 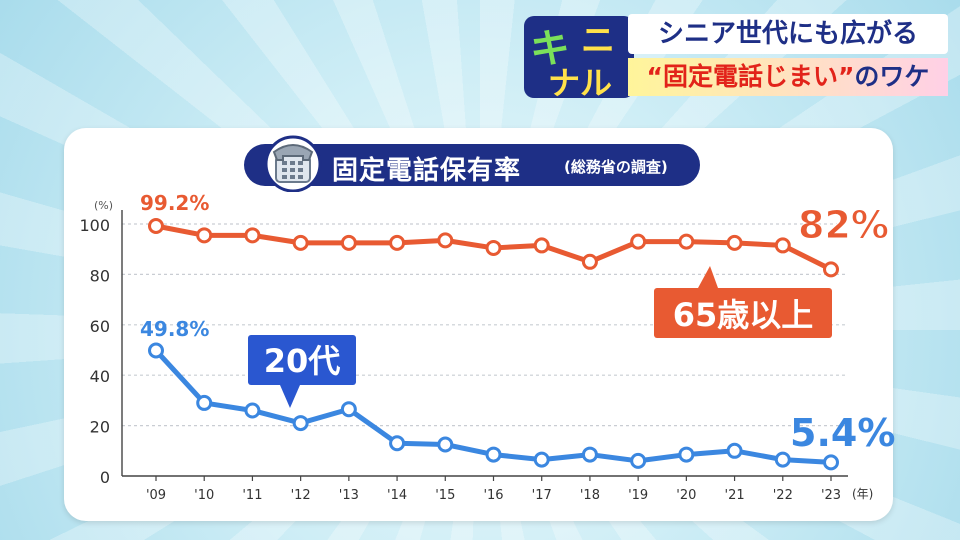 I want to click on x-tick-label: '10, so click(x=204, y=495).